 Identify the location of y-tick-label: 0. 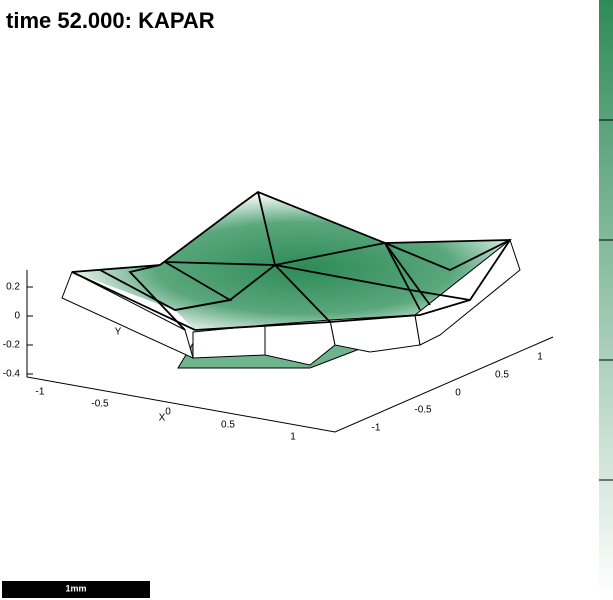
(458, 393).